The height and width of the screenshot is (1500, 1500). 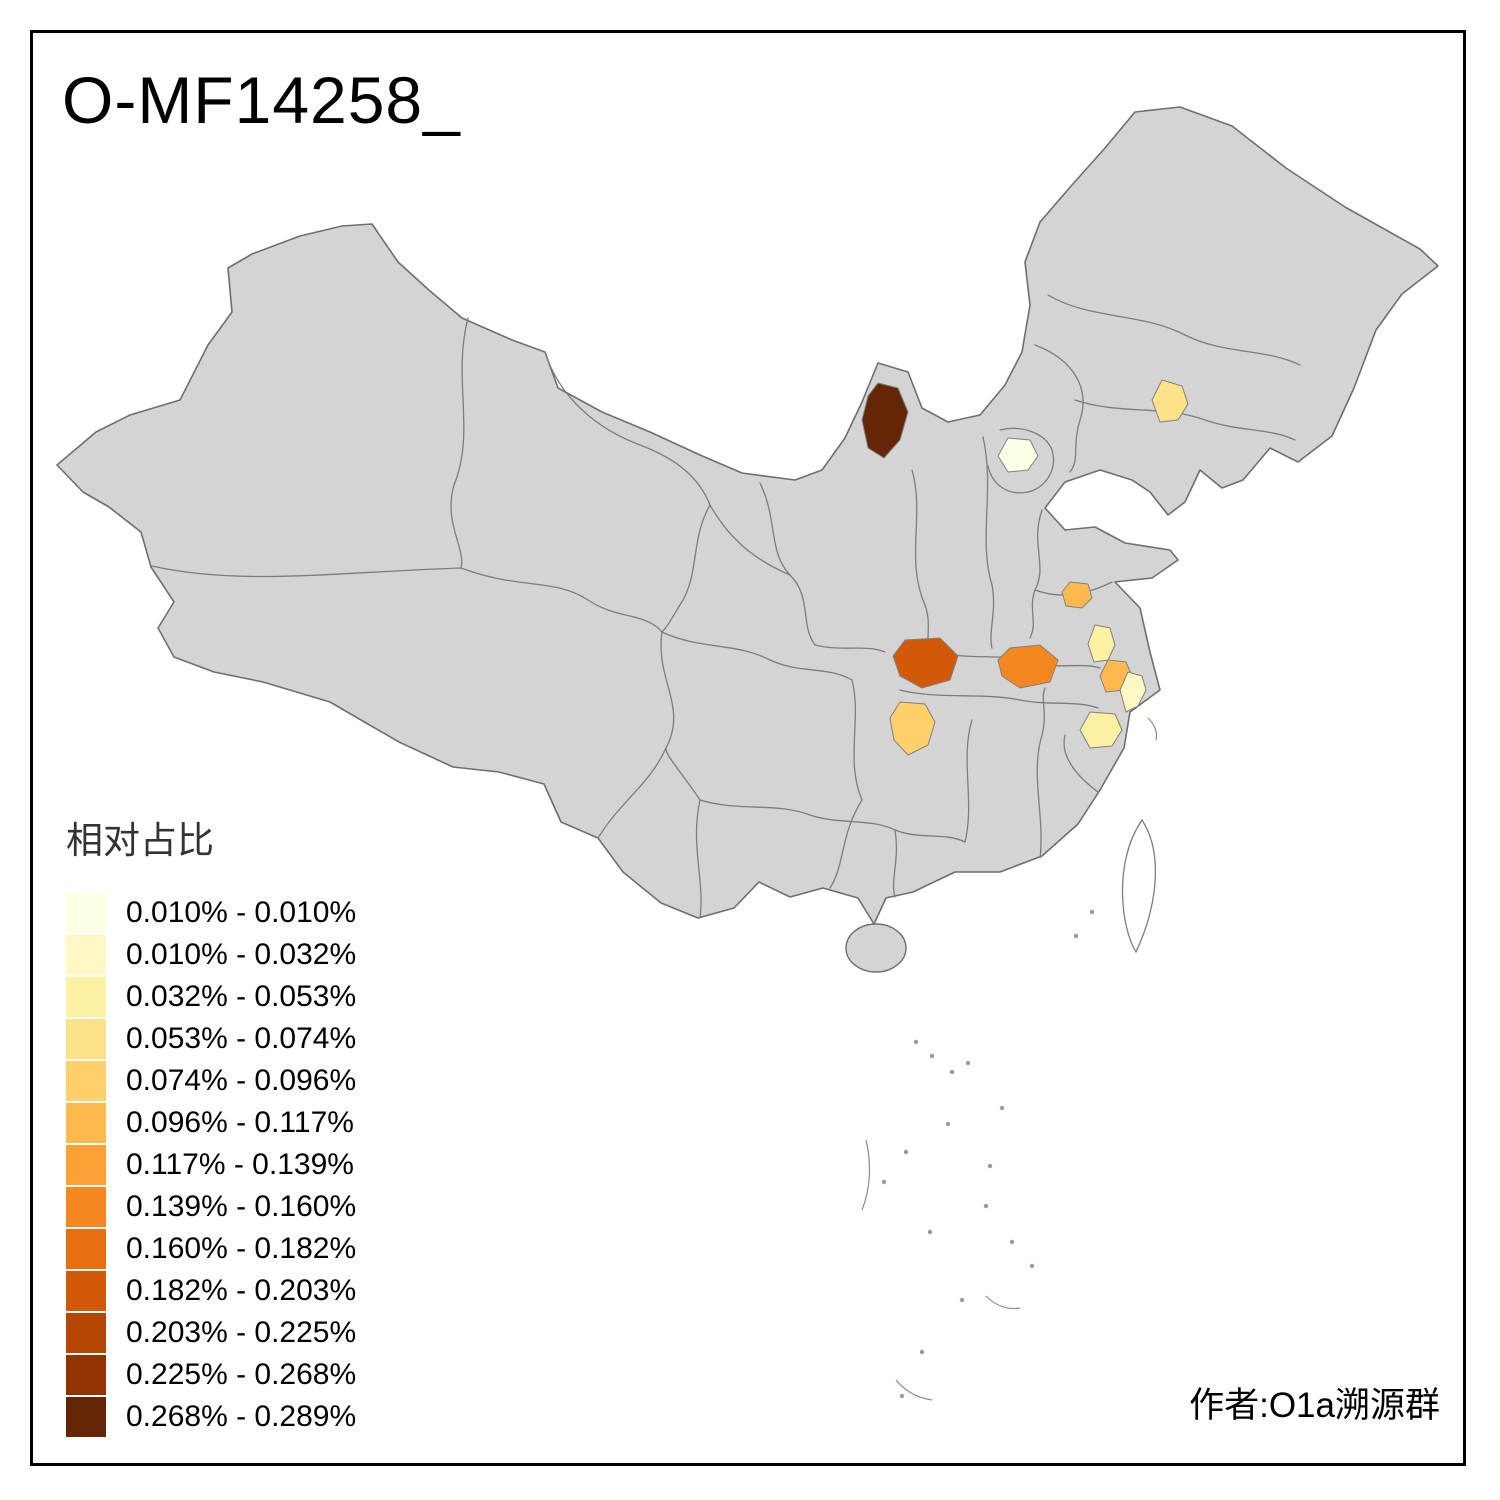 I want to click on author-credit: 作者:O1a溯源群, so click(x=1314, y=1405).